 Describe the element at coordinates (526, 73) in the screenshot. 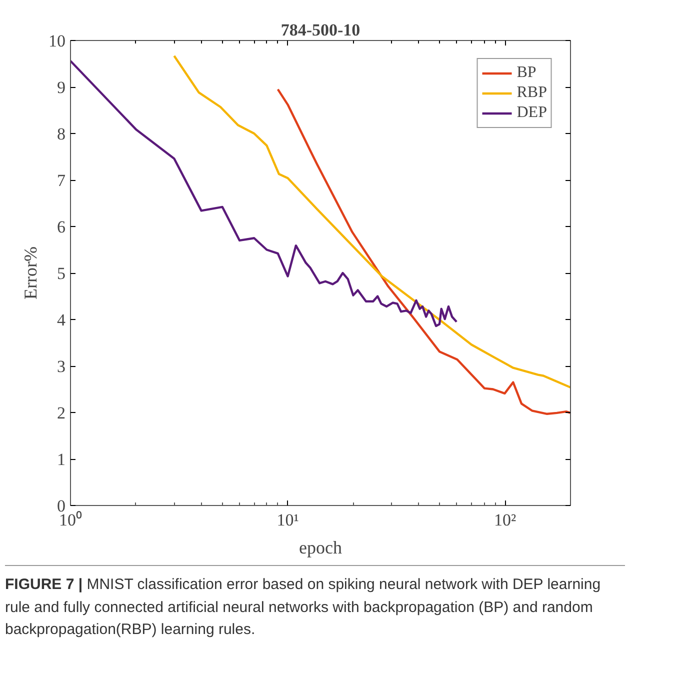

I see `legend-label: BP` at that location.